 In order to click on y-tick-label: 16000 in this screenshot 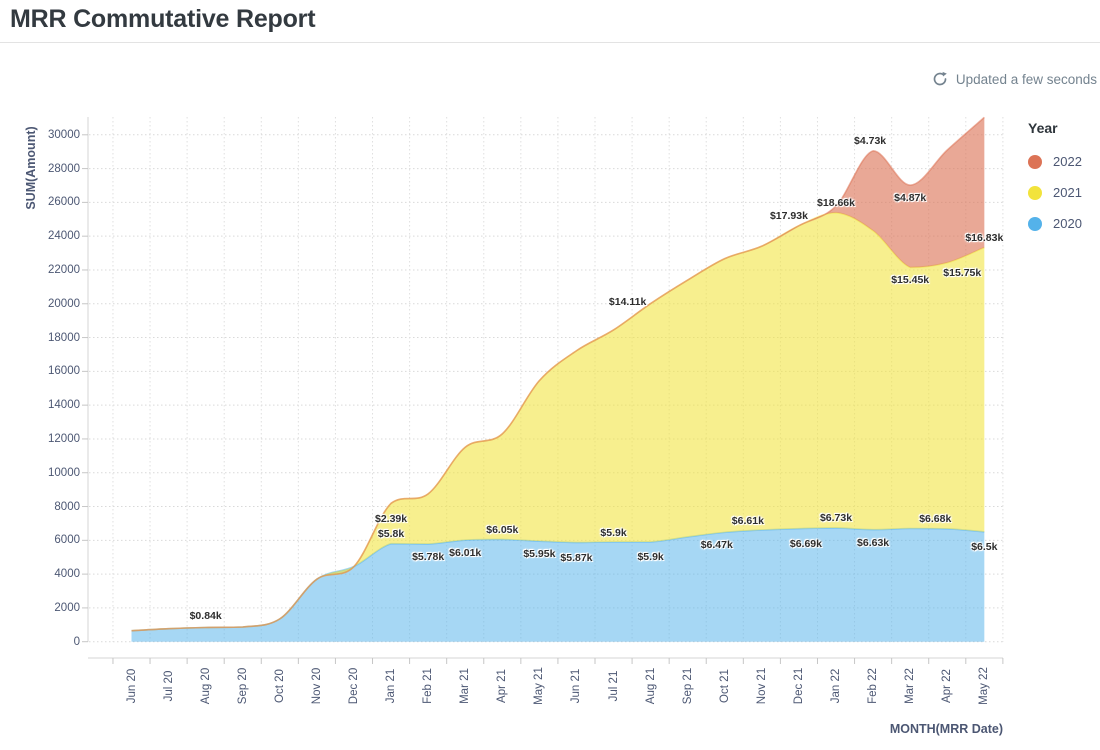, I will do `click(64, 371)`.